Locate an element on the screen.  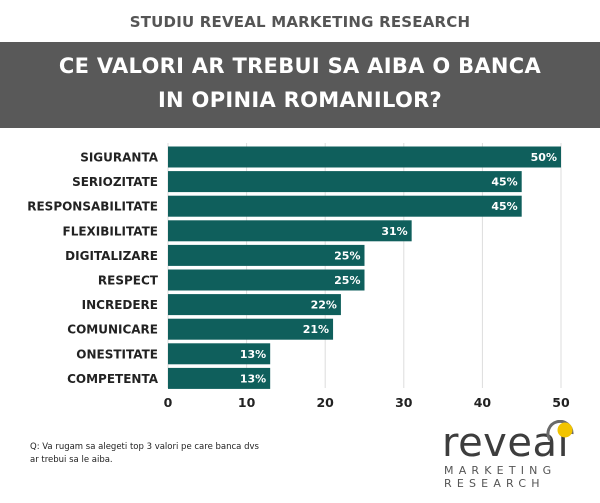
reveal-logo: reveal MARKETING RESEARCH is located at coordinates (510, 457).